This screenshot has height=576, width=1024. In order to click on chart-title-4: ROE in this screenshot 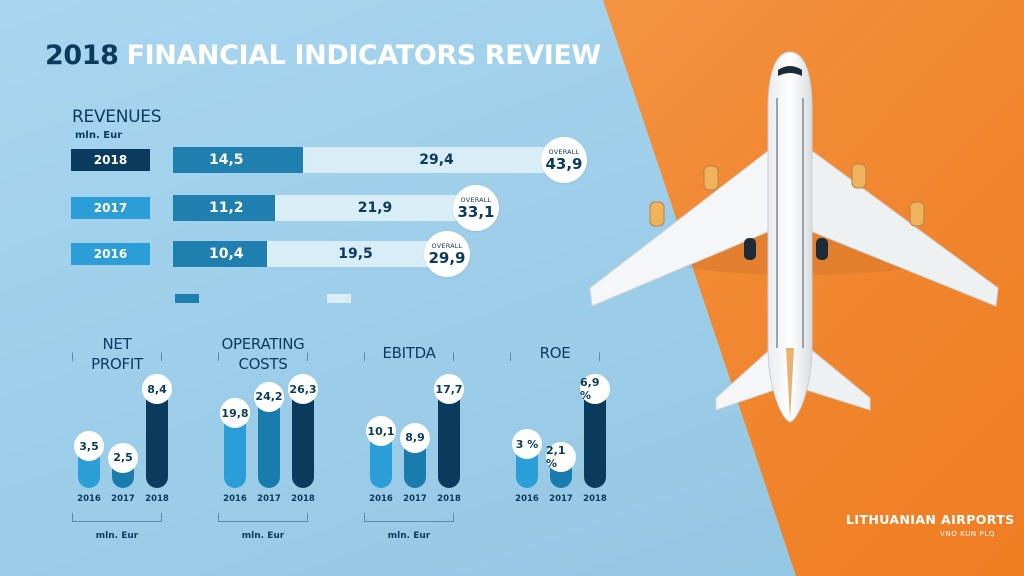, I will do `click(555, 353)`.